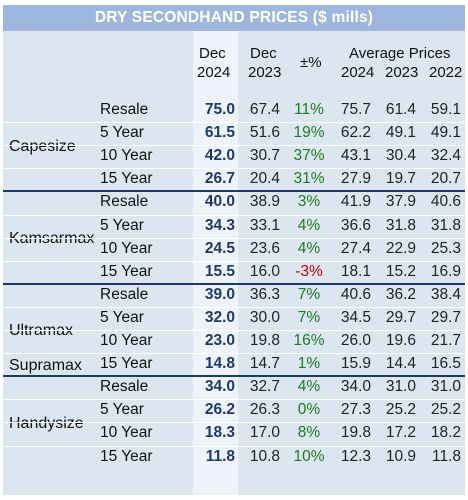 The image size is (468, 500). What do you see at coordinates (264, 456) in the screenshot?
I see `cell-dec-2023: 10.8` at bounding box center [264, 456].